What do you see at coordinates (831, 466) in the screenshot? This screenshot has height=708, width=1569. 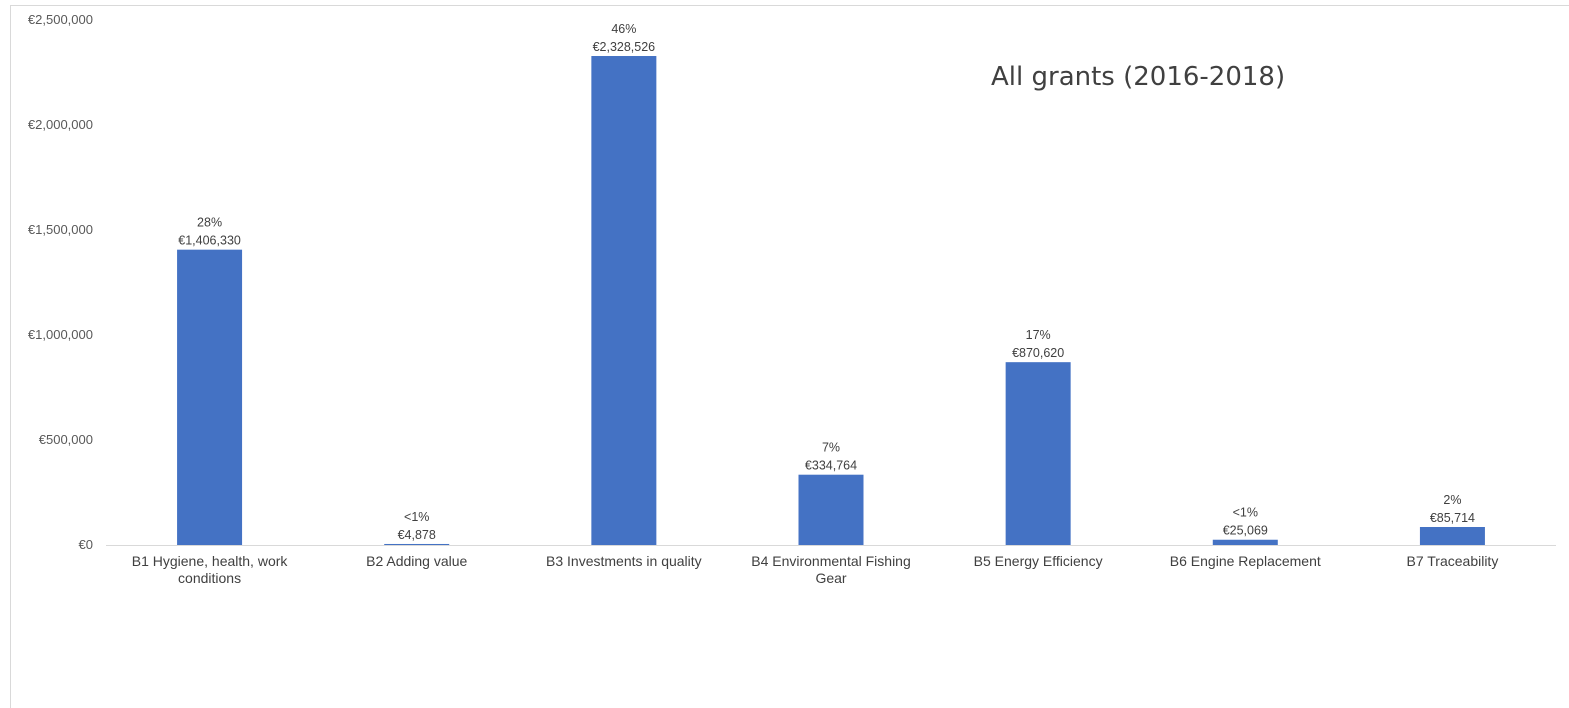 I see `data-label-amount: €334,764` at bounding box center [831, 466].